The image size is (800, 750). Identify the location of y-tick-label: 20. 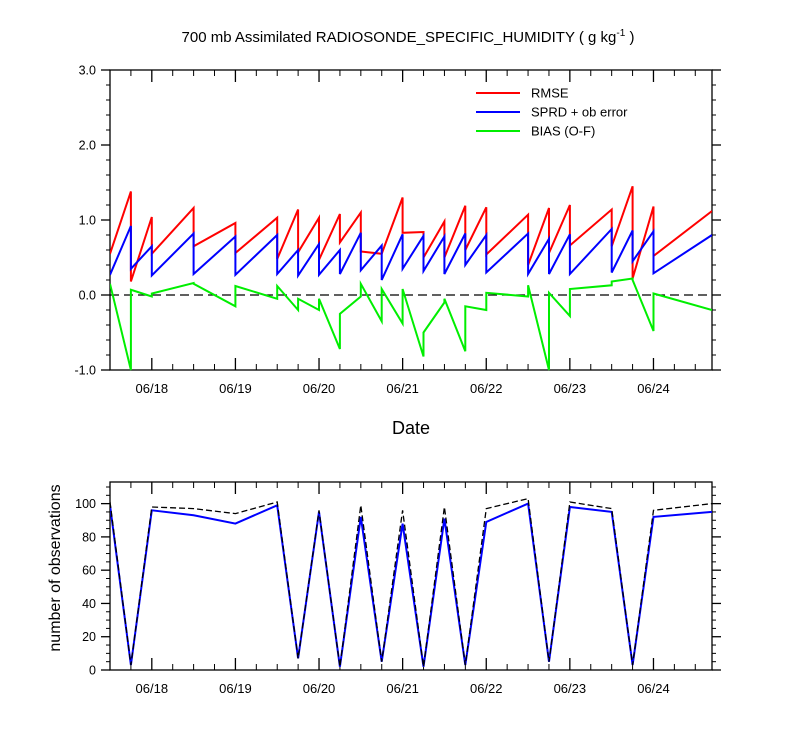
(89, 637).